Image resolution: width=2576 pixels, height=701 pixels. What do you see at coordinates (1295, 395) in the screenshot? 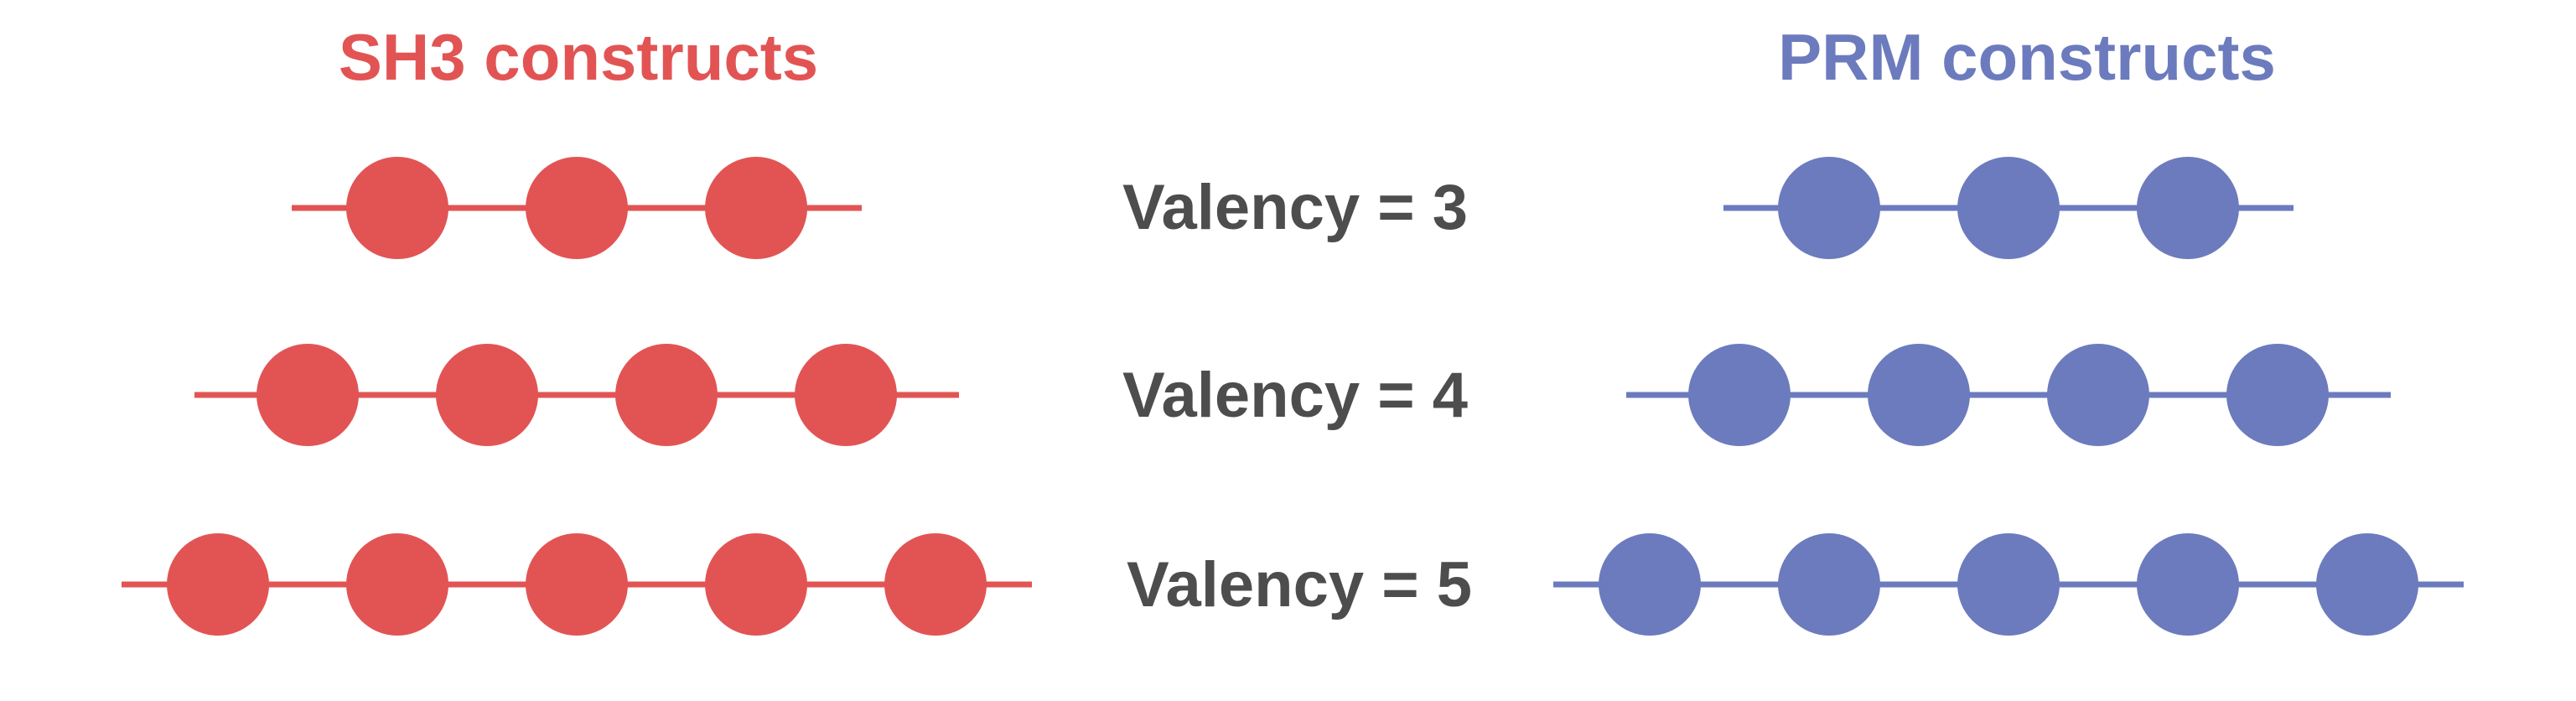
I see `valency-label-4: Valency = 4` at bounding box center [1295, 395].